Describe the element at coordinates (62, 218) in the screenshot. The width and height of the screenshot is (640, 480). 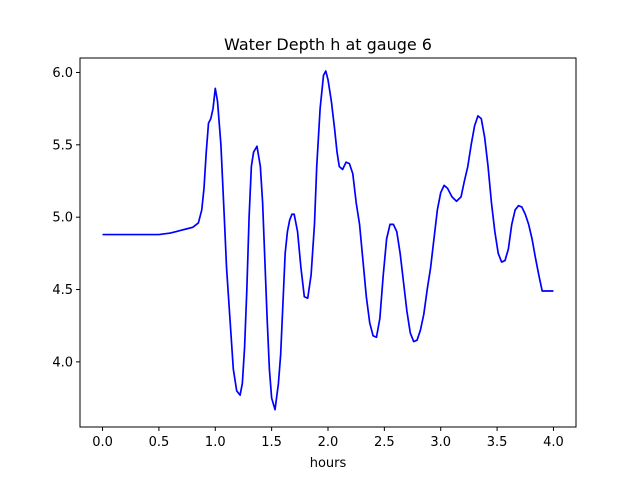
I see `y-tick-label: 5.0` at that location.